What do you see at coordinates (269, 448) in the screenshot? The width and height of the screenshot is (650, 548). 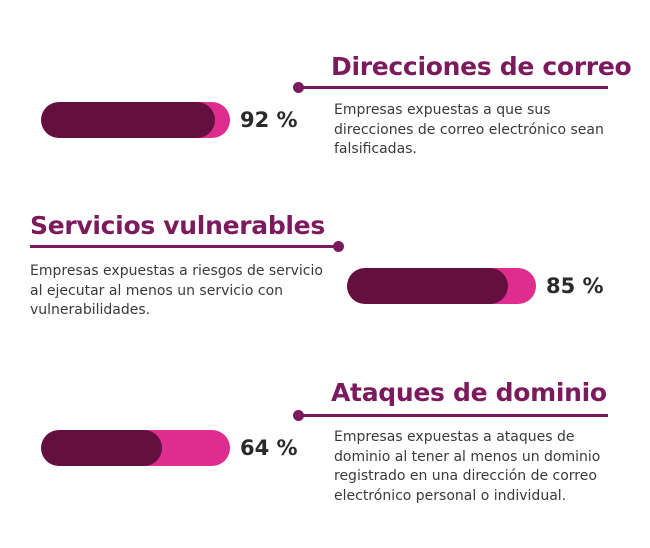 I see `percent-label: 64 %` at bounding box center [269, 448].